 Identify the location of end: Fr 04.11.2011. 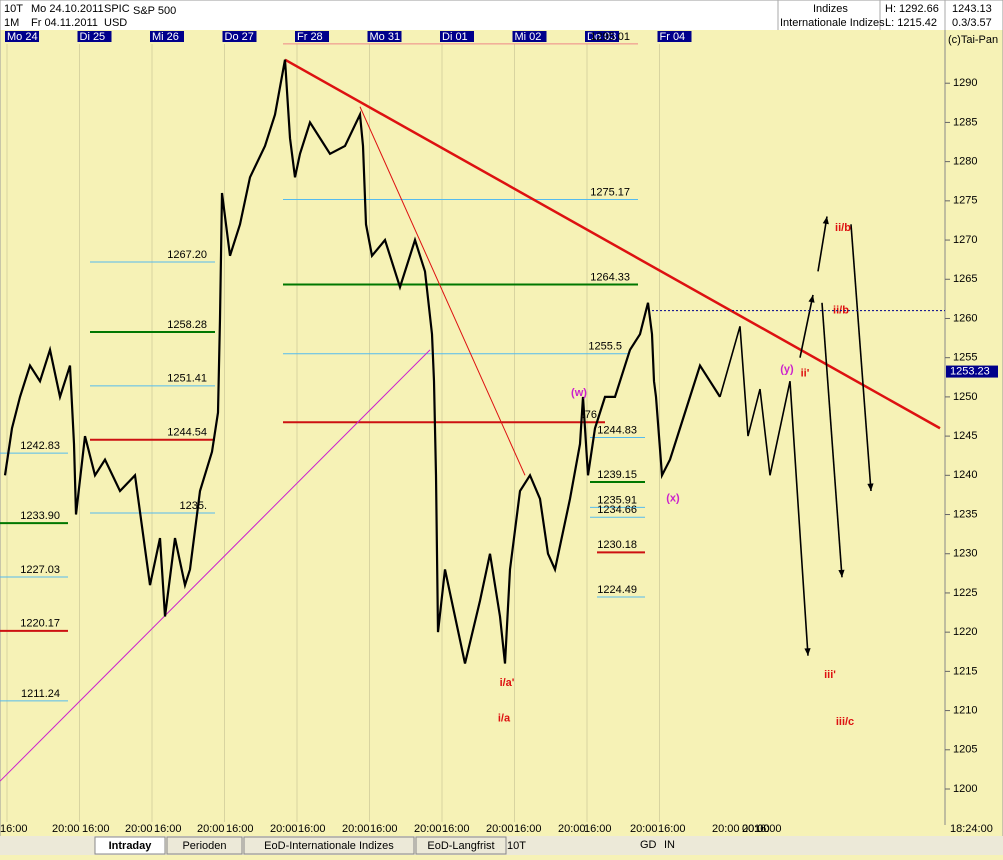
(64, 23).